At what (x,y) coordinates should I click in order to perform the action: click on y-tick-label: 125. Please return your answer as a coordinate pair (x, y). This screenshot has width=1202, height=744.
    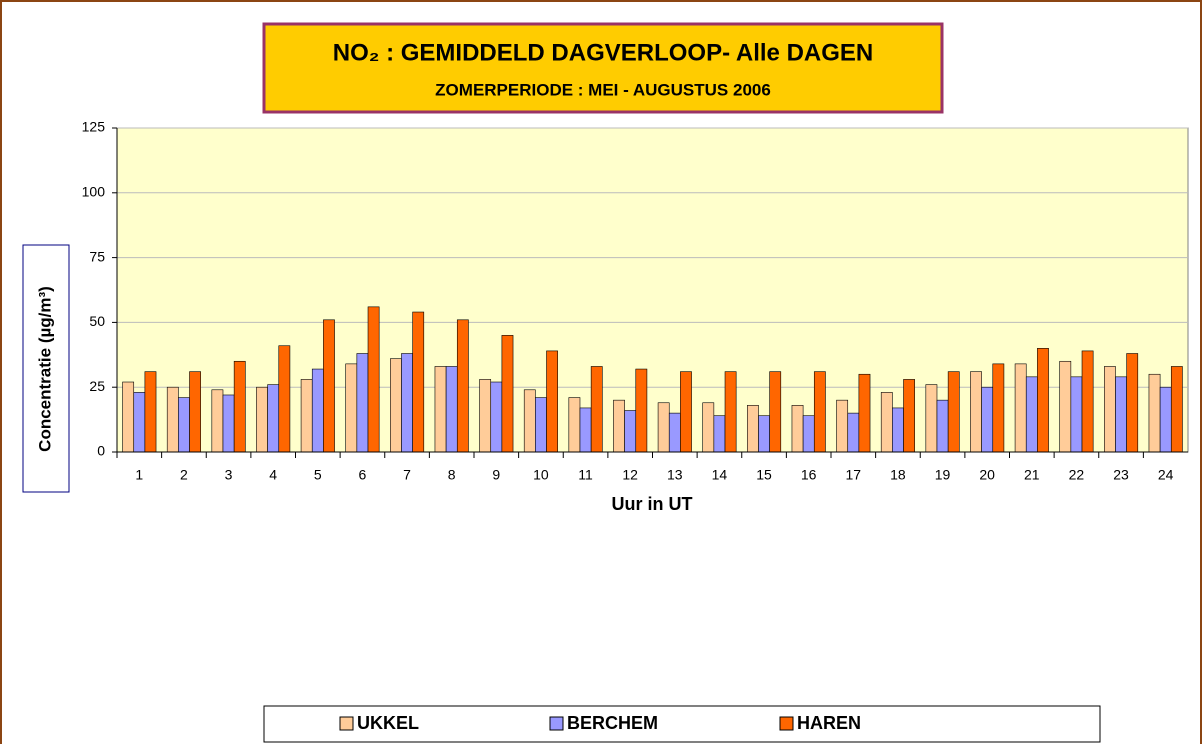
    Looking at the image, I should click on (94, 127).